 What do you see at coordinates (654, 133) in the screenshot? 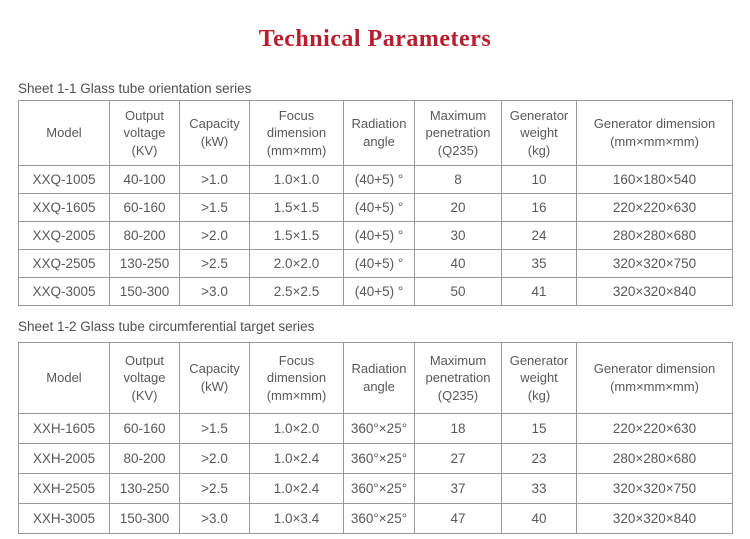
I see `column-header: Generator dimension (mm×mm×mm)` at bounding box center [654, 133].